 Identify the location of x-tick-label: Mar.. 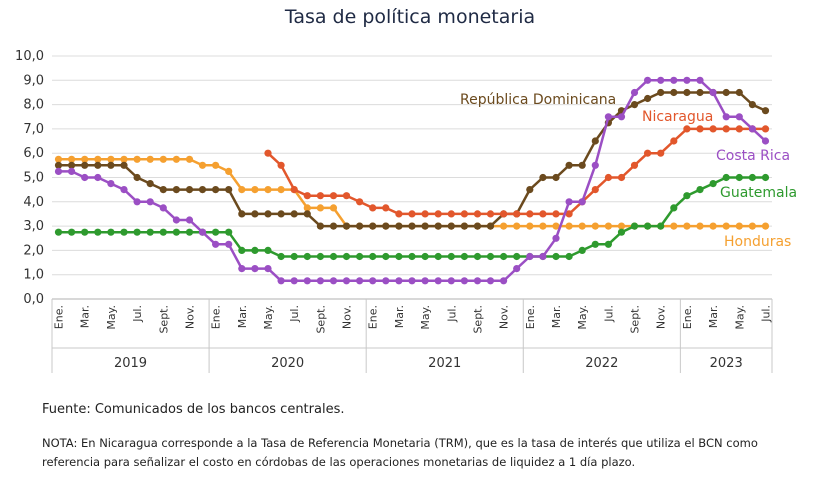
(556, 316).